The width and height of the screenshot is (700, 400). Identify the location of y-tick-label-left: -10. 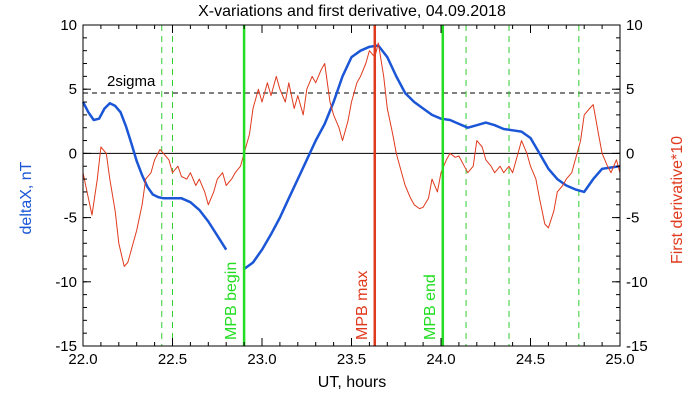
(66, 282).